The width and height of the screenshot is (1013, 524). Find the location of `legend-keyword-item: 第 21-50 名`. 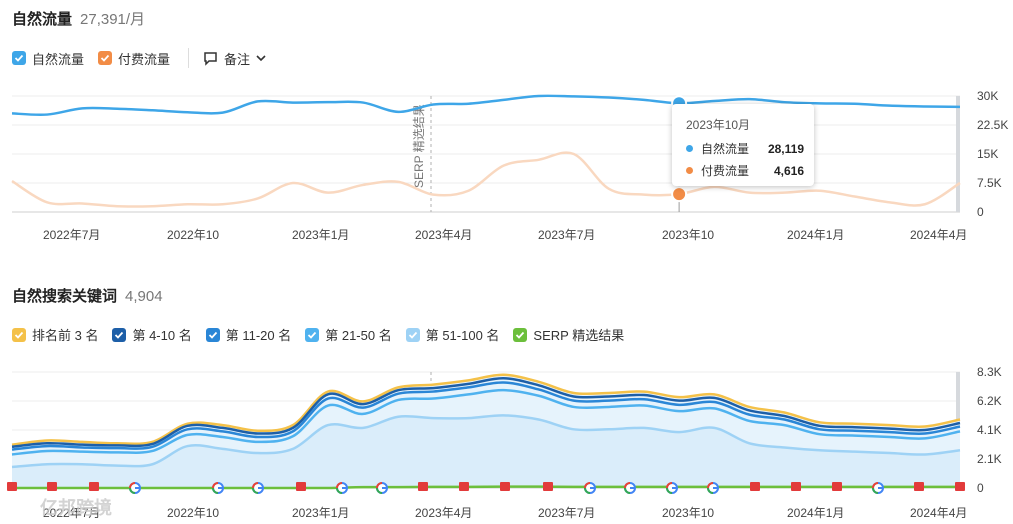

legend-keyword-item: 第 21-50 名 is located at coordinates (348, 334).